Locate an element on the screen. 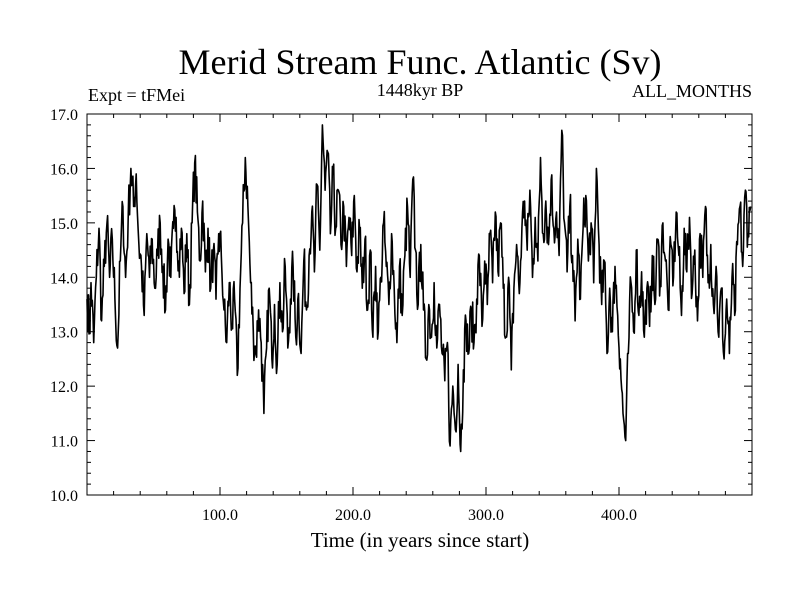  experiment-label: Expt = tFMei is located at coordinates (136, 95).